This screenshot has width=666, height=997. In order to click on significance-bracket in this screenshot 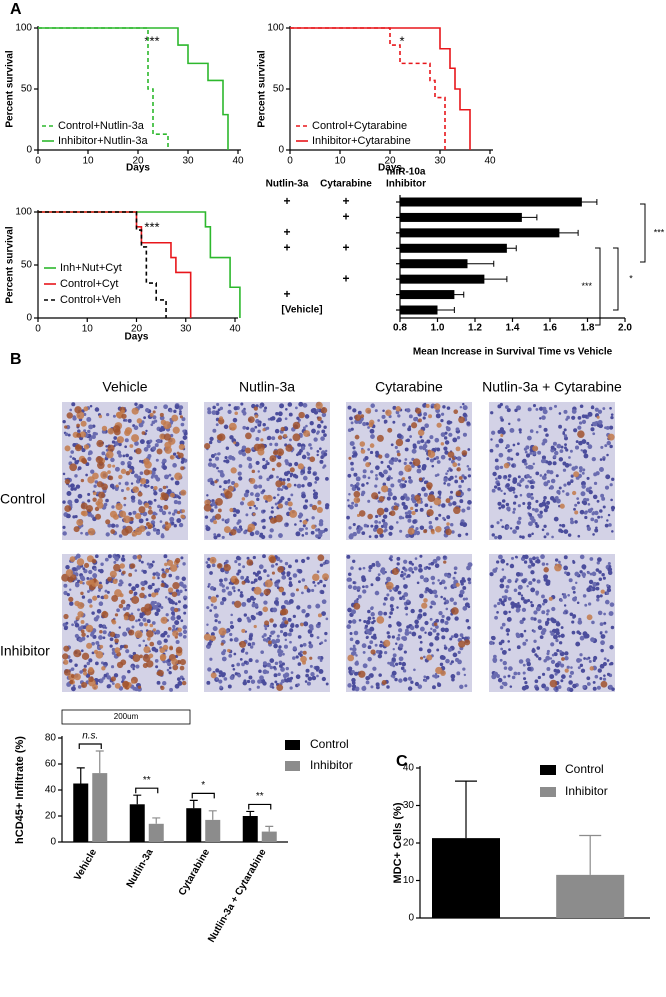, I will do `click(615, 279)`.